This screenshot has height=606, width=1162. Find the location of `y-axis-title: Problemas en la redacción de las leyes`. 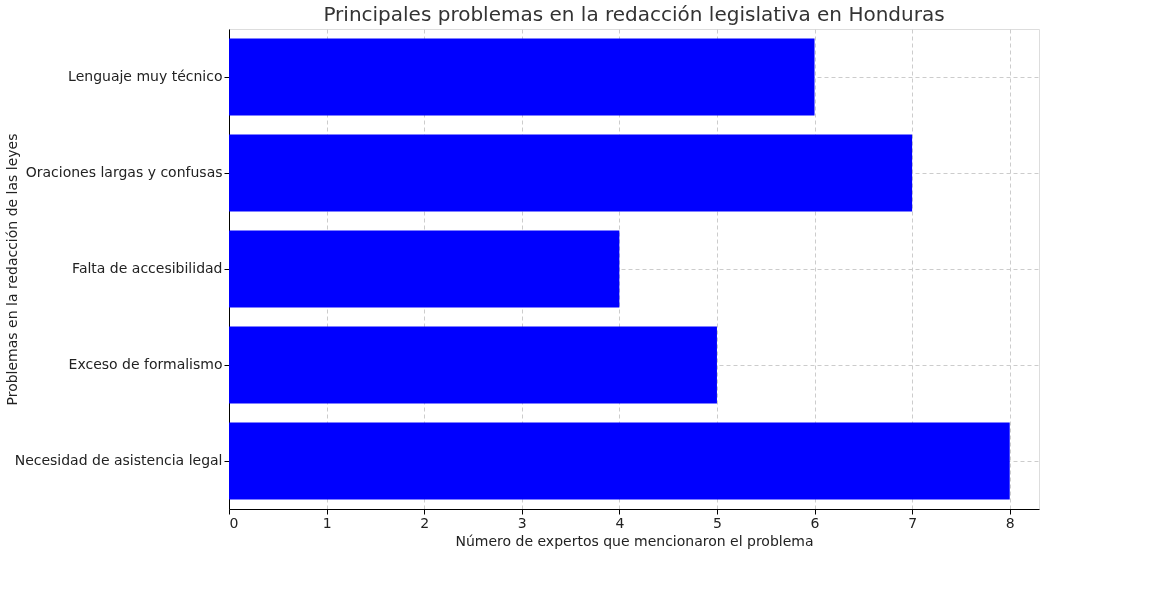

y-axis-title: Problemas en la redacción de las leyes is located at coordinates (11, 269).